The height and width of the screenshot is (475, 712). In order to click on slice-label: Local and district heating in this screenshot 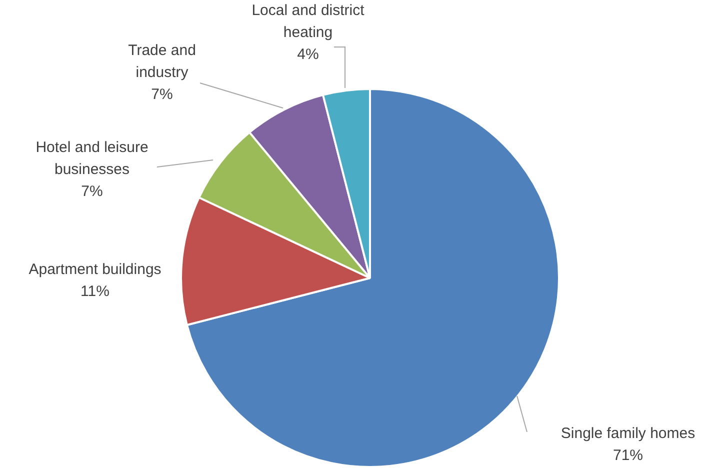, I will do `click(309, 22)`.